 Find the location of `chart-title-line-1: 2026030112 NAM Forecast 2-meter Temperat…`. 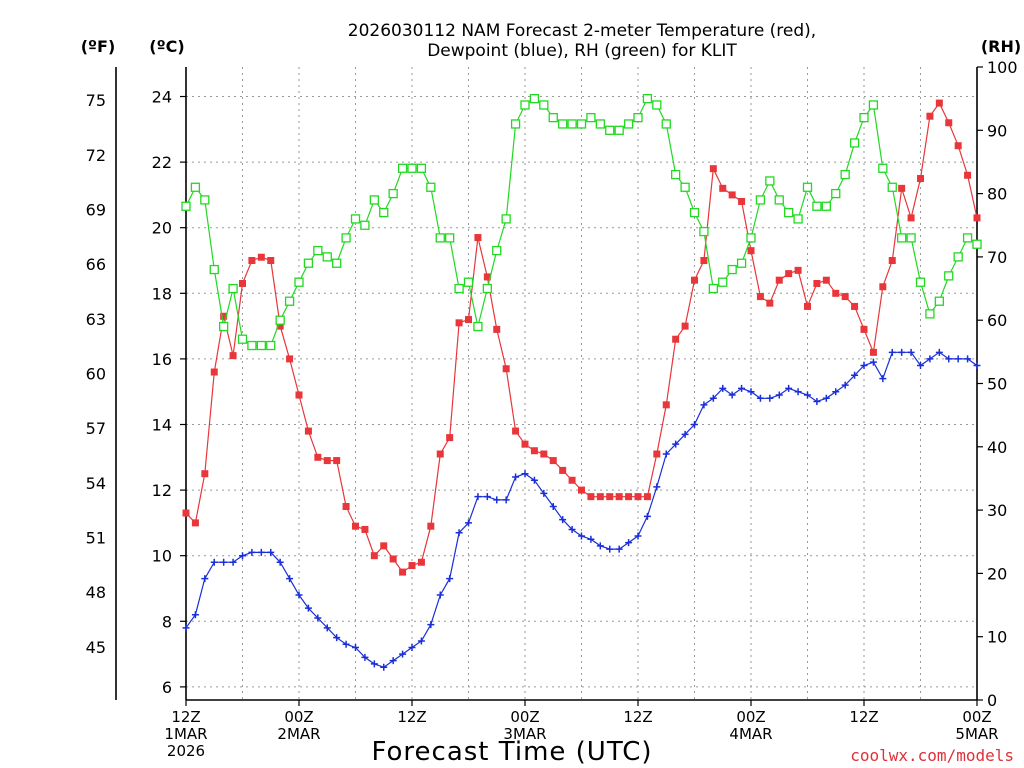

chart-title-line-1: 2026030112 NAM Forecast 2-meter Temperat… is located at coordinates (582, 31).